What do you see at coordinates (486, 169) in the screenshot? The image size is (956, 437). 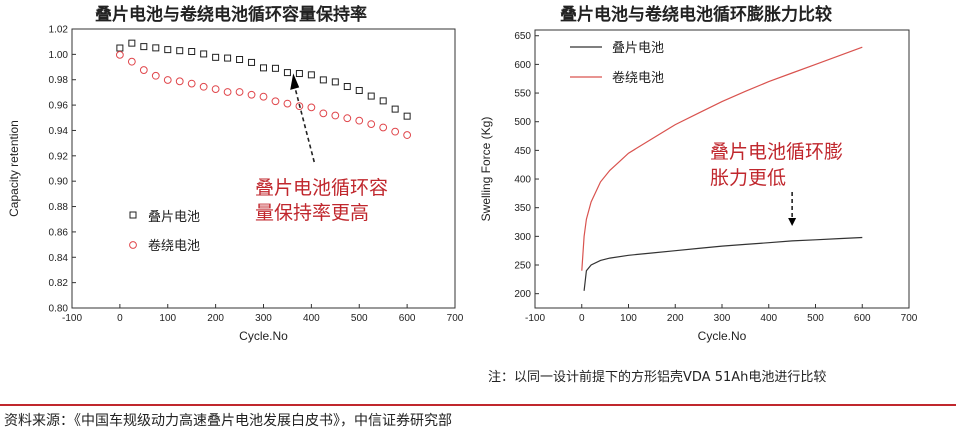 I see `y-axis-label: Swelling Force (Kg)` at bounding box center [486, 169].